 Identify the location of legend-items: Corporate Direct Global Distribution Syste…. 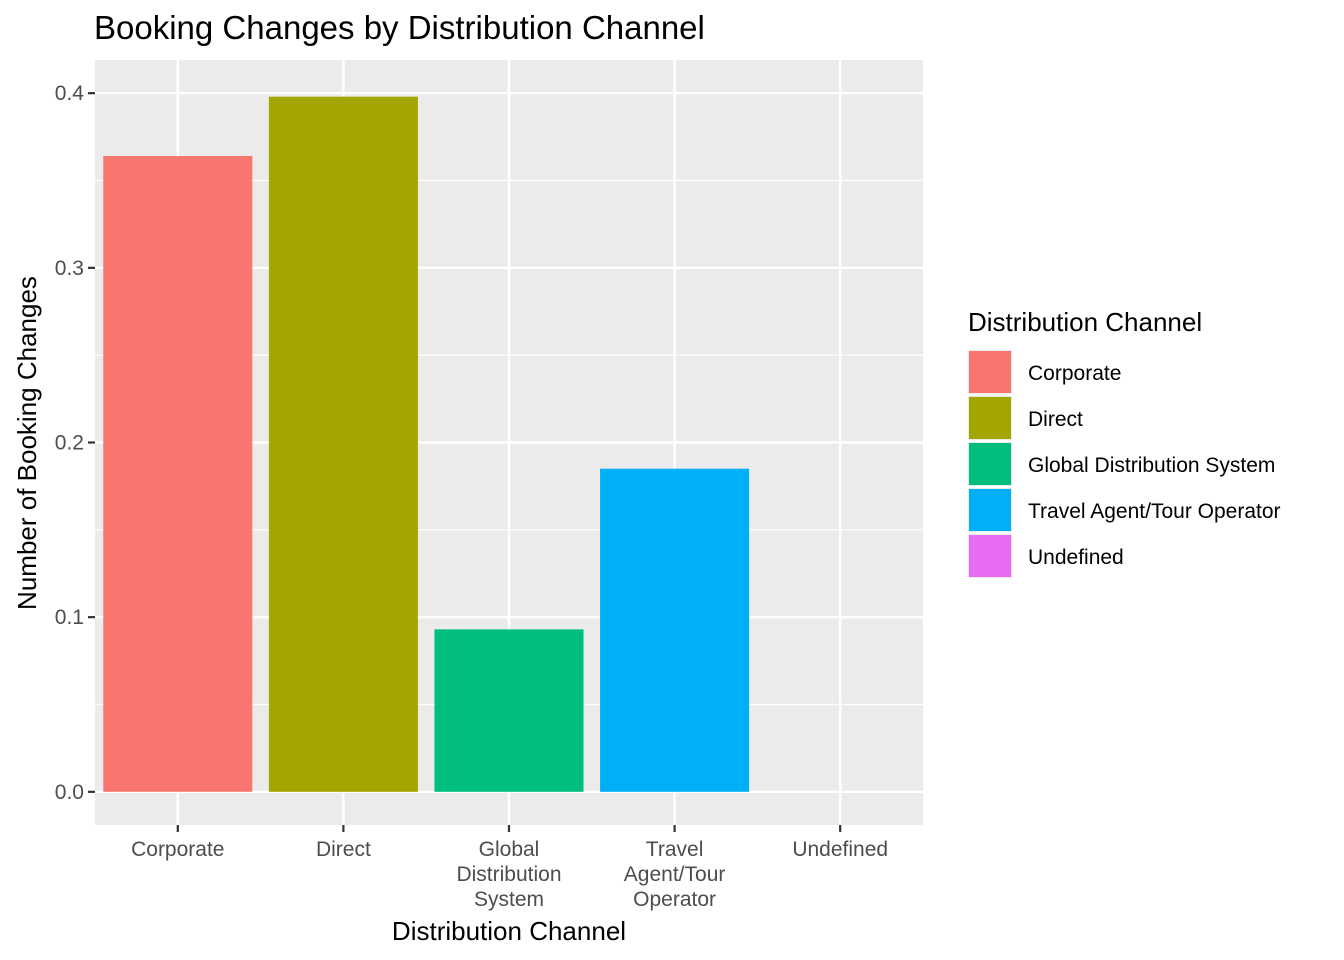
(1124, 464).